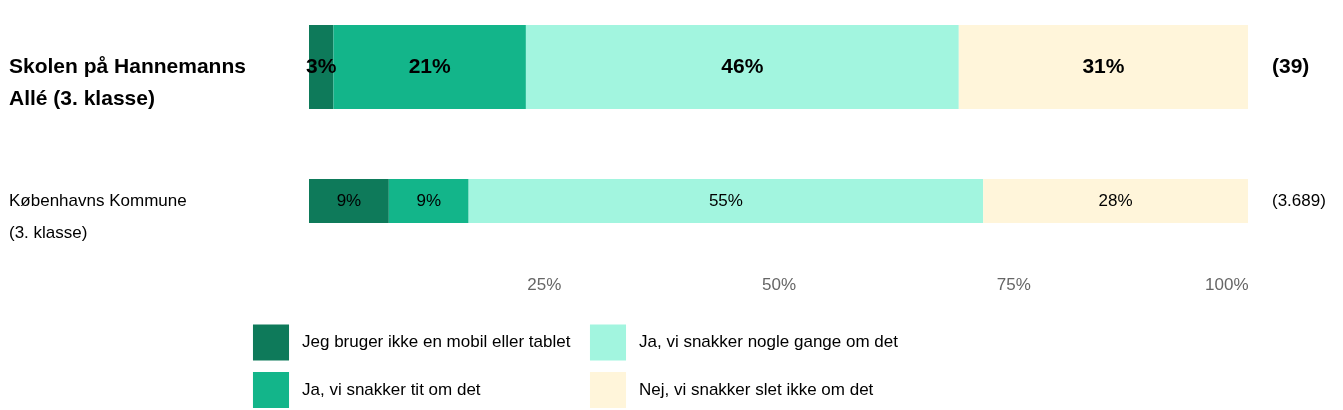  I want to click on annotation: (3.689), so click(1299, 200).